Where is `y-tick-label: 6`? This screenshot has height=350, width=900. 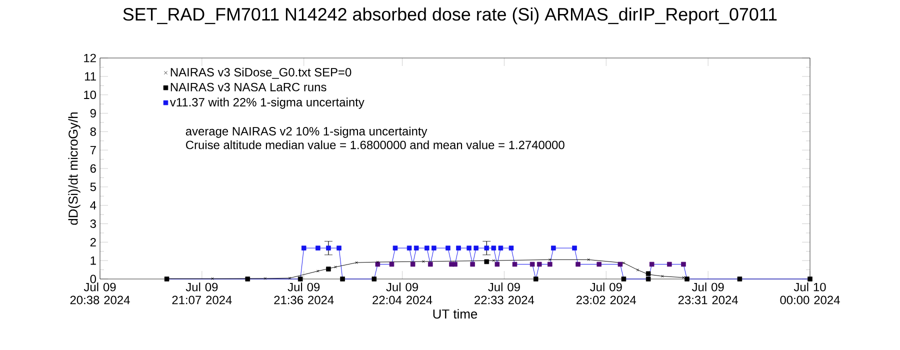
y-tick-label: 6 is located at coordinates (93, 168).